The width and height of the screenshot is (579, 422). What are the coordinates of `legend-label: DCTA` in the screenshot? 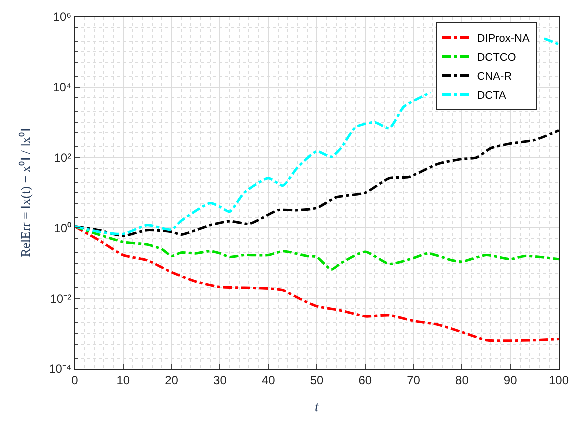 It's located at (492, 96).